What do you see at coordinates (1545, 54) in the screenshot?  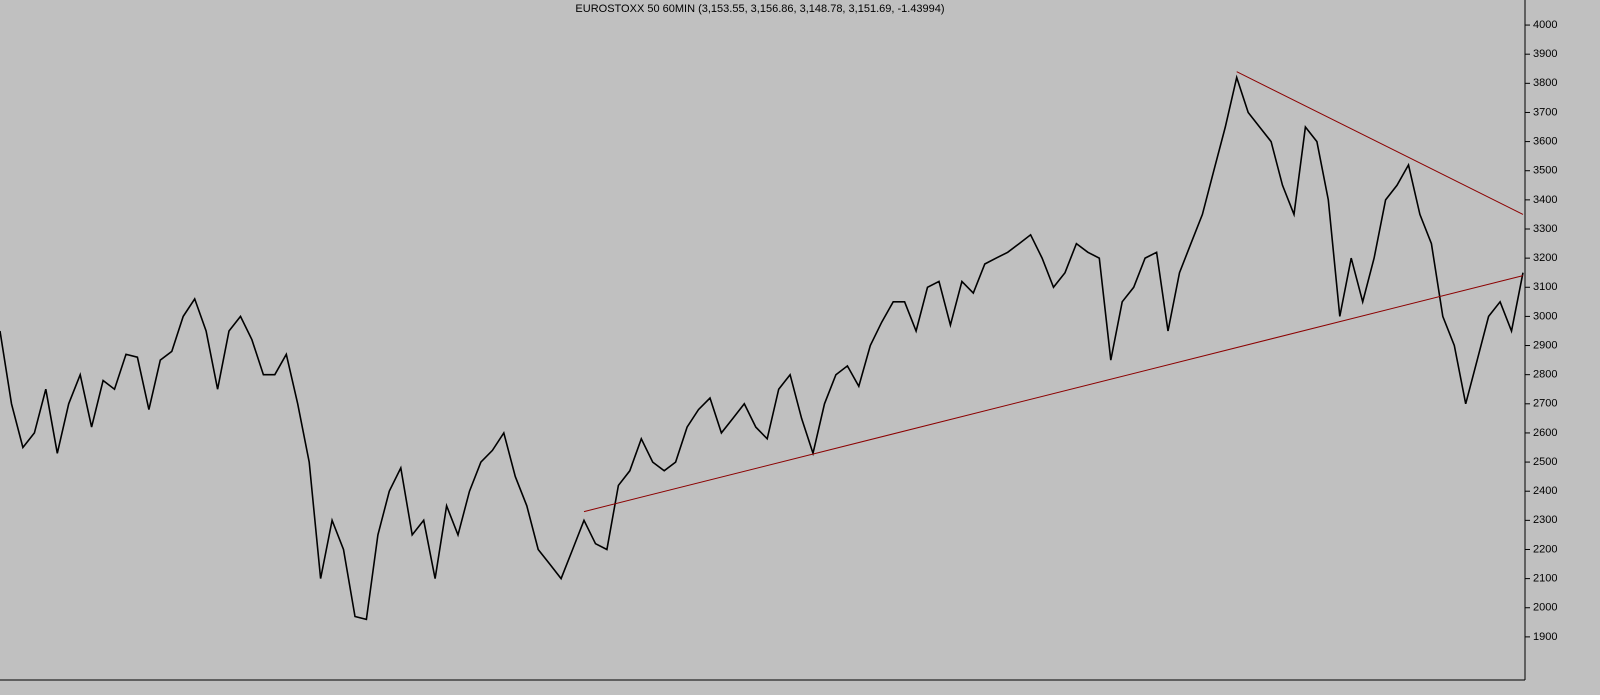 I see `y-tick-label: 3900` at bounding box center [1545, 54].